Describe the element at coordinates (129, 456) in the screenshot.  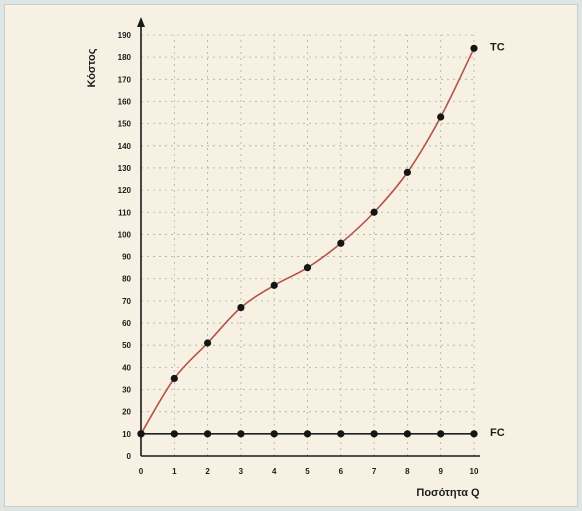
I see `y-tick-label: 0` at that location.